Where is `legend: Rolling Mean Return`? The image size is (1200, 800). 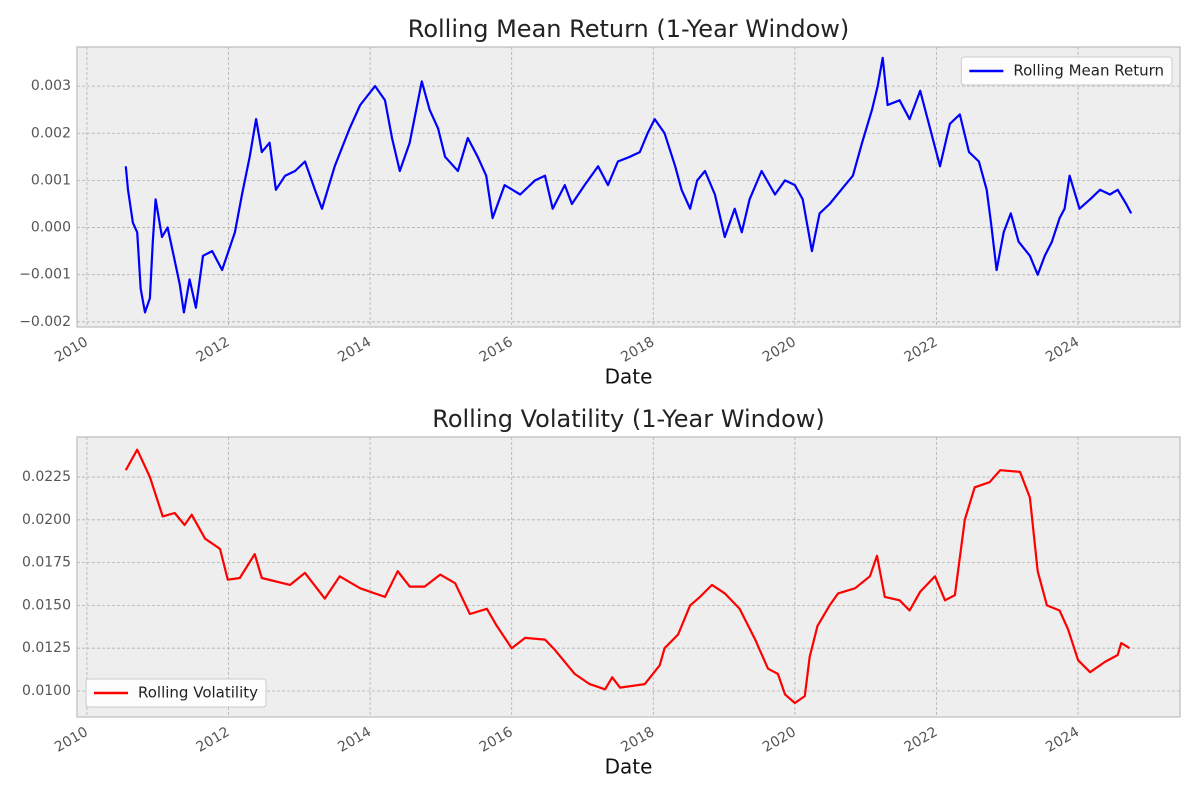 legend: Rolling Mean Return is located at coordinates (1066, 71).